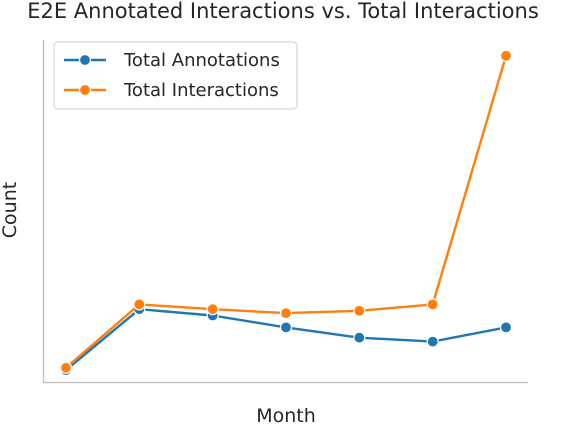 Image resolution: width=562 pixels, height=426 pixels. Describe the element at coordinates (201, 60) in the screenshot. I see `legend-label-0: Total Annotations` at that location.